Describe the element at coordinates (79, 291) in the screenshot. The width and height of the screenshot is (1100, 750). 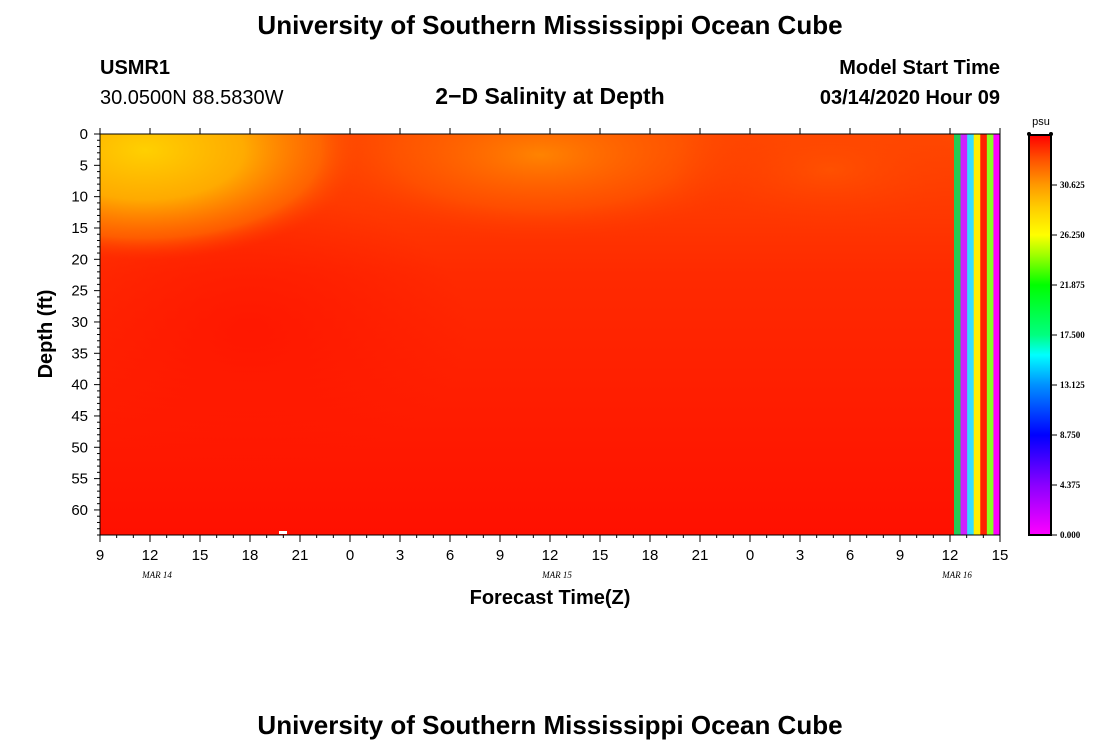
I see `y-tick-label: 25` at that location.